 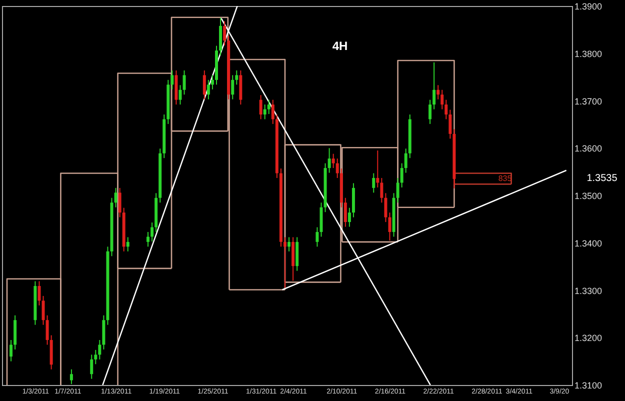 What do you see at coordinates (340, 46) in the screenshot?
I see `annotation: 4H` at bounding box center [340, 46].